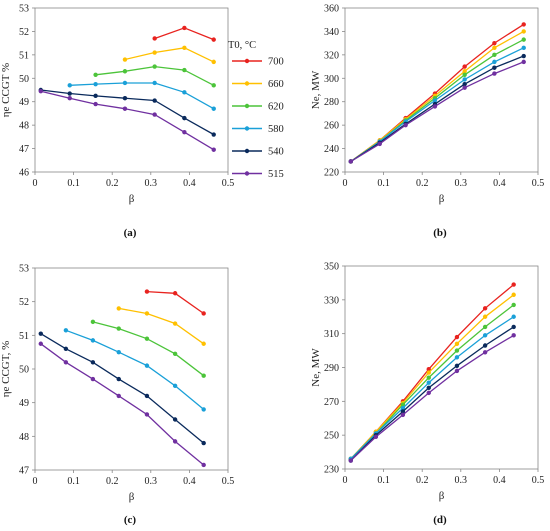  I want to click on legend: T0, °C 700 660 620 580 540 515, so click(256, 110).